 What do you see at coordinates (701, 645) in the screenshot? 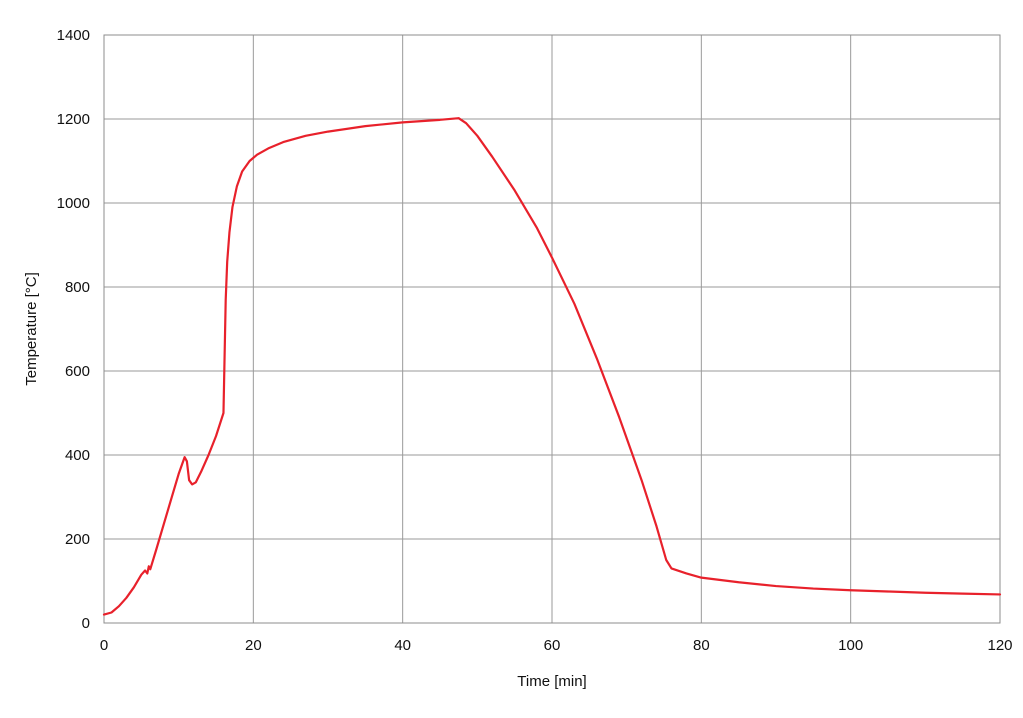
I see `x-tick-label: 80` at bounding box center [701, 645].